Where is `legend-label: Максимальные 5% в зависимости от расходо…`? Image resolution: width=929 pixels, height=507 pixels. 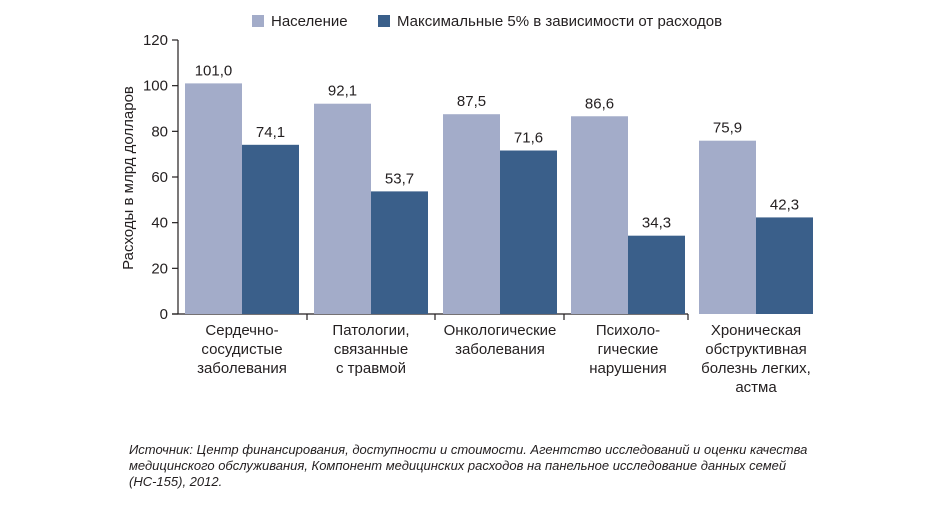
legend-label: Максимальные 5% в зависимости от расходо… is located at coordinates (559, 21).